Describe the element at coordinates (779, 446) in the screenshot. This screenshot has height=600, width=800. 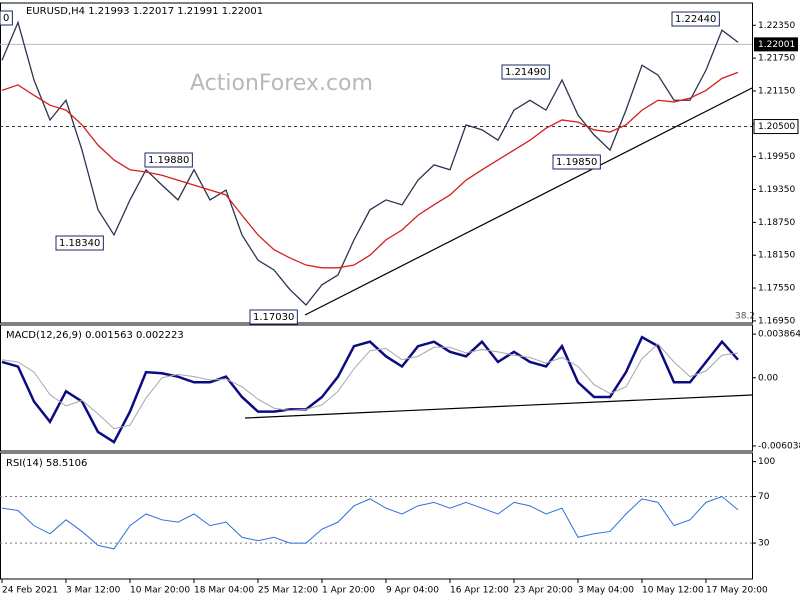
I see `y-tick-label: -0.006038` at that location.